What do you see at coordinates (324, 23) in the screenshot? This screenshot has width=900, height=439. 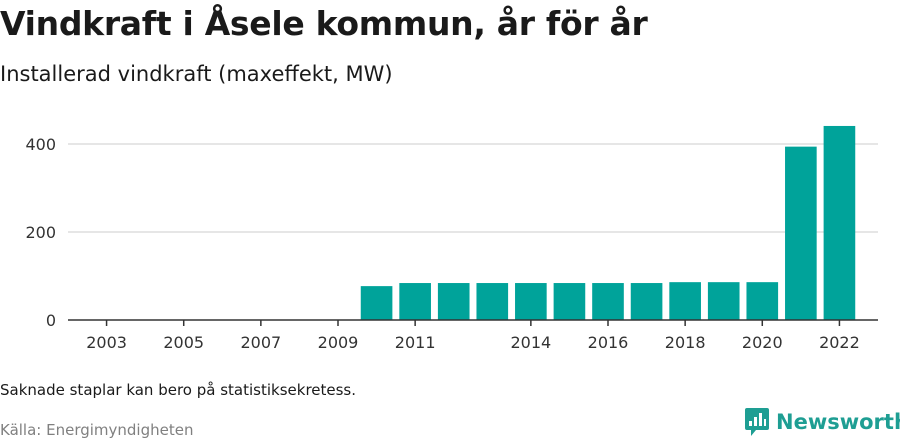 I see `chart-title: Vindkraft i Åsele kommun, år för år` at bounding box center [324, 23].